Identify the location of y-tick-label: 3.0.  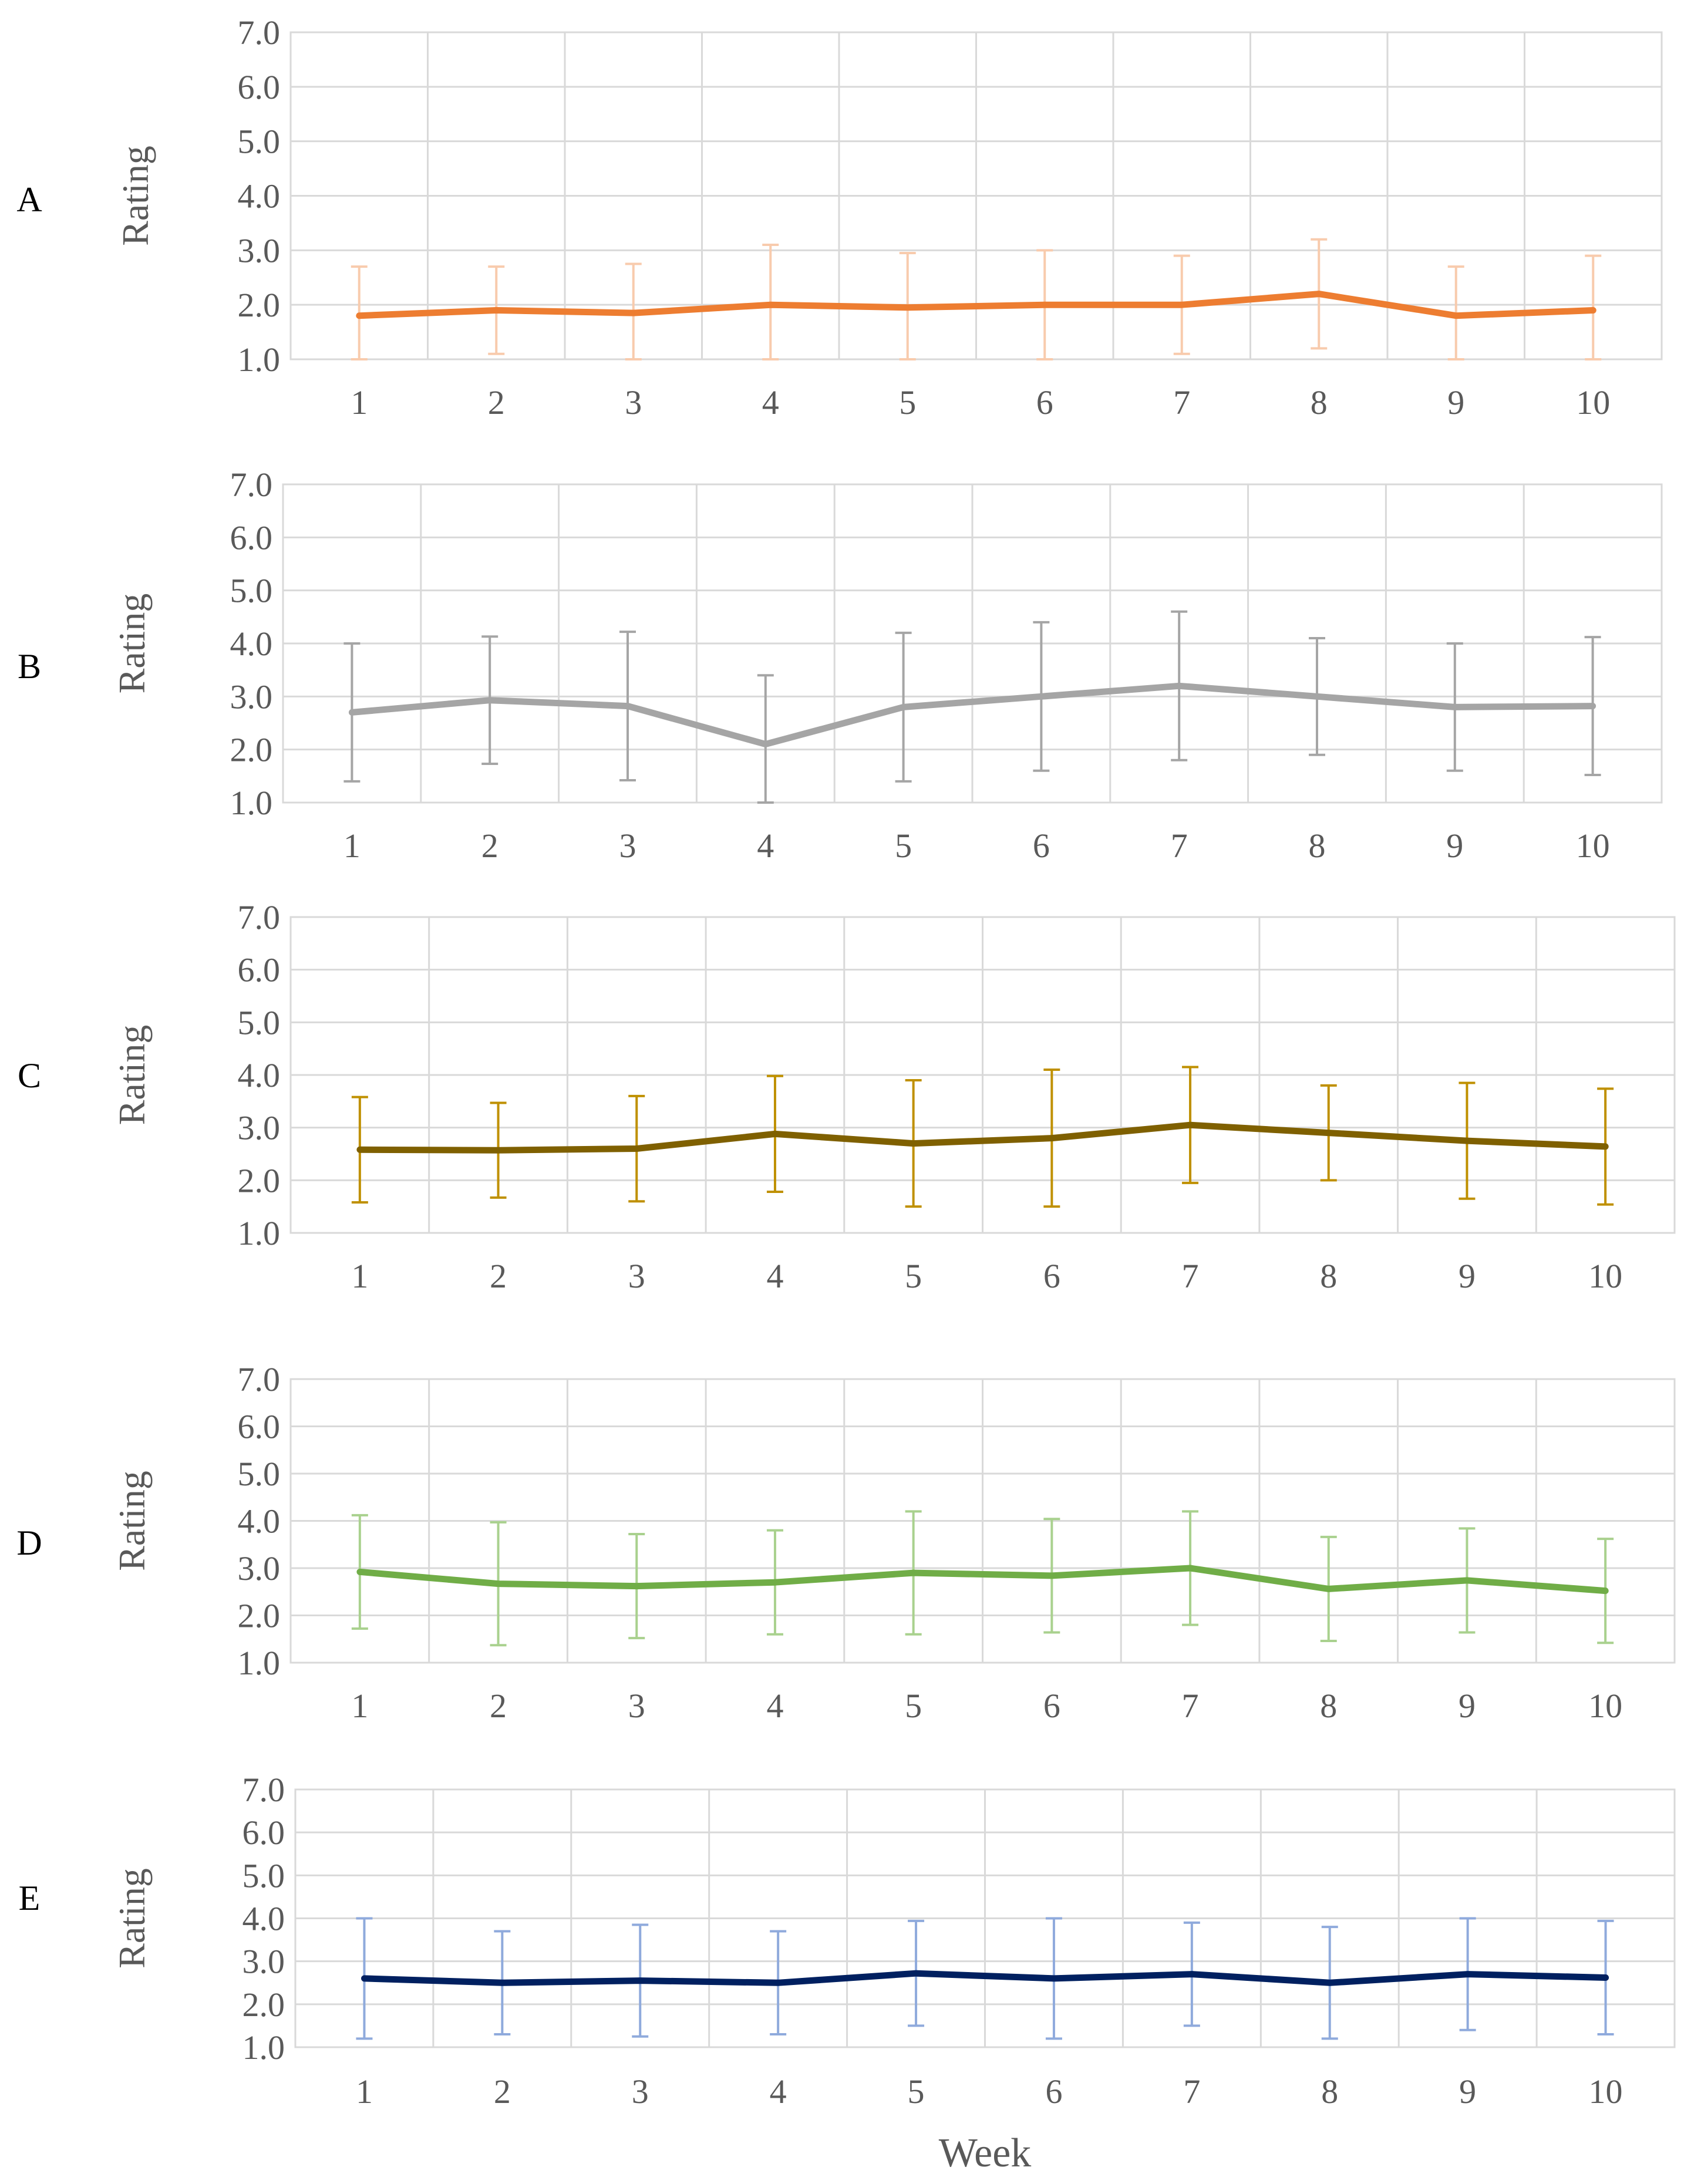
(252, 697).